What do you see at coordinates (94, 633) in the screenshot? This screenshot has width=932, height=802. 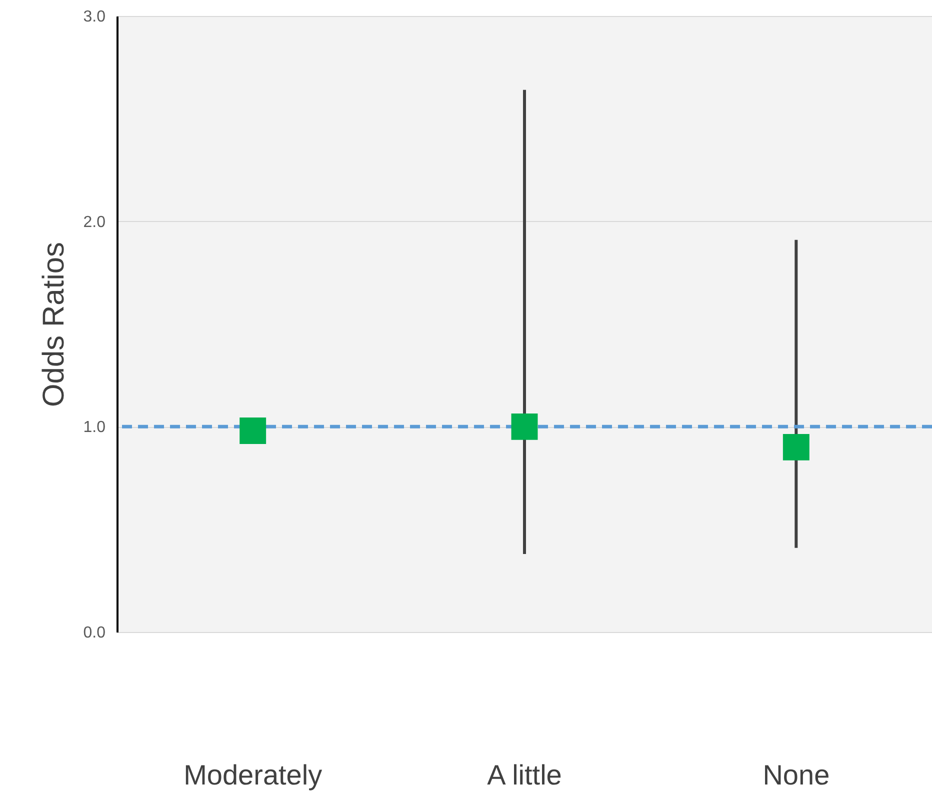 I see `y-tick-label: 0.0` at bounding box center [94, 633].